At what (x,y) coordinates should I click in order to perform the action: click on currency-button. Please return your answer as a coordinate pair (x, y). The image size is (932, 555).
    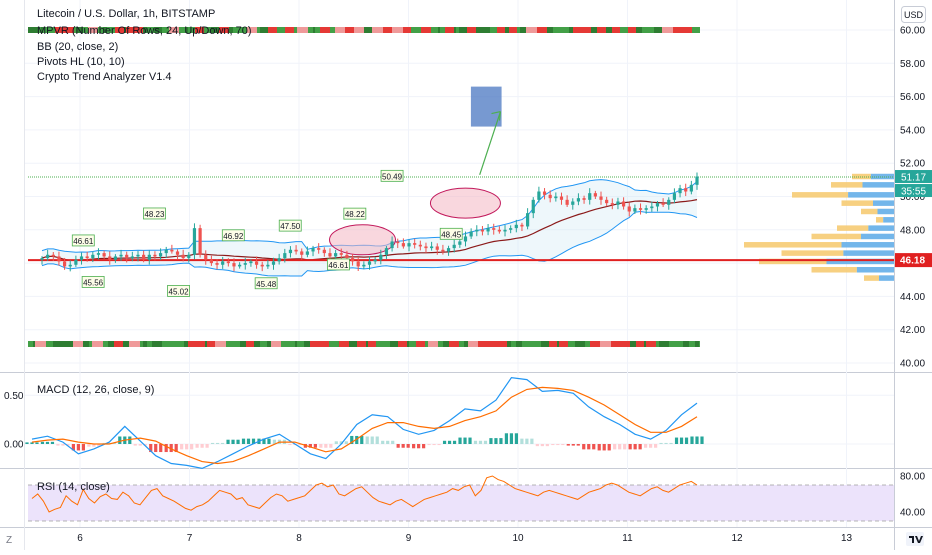
    Looking at the image, I should click on (913, 14).